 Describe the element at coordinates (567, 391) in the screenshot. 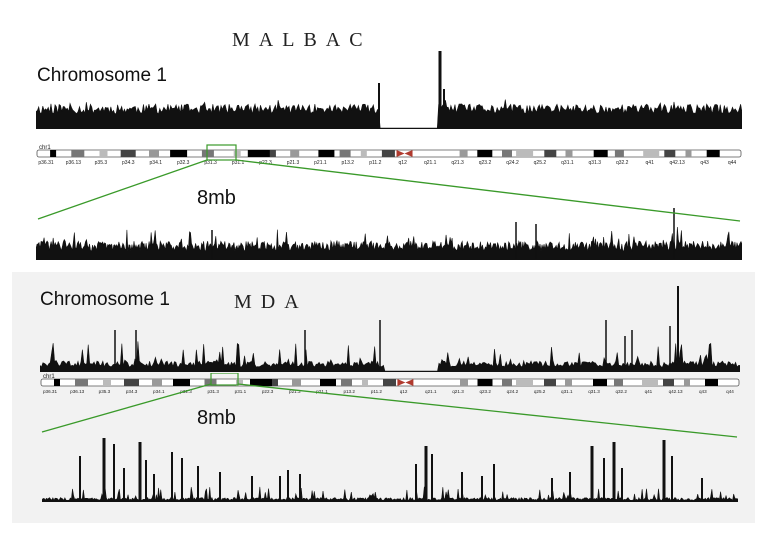

I see `ideogram-band-label: q31.1` at that location.